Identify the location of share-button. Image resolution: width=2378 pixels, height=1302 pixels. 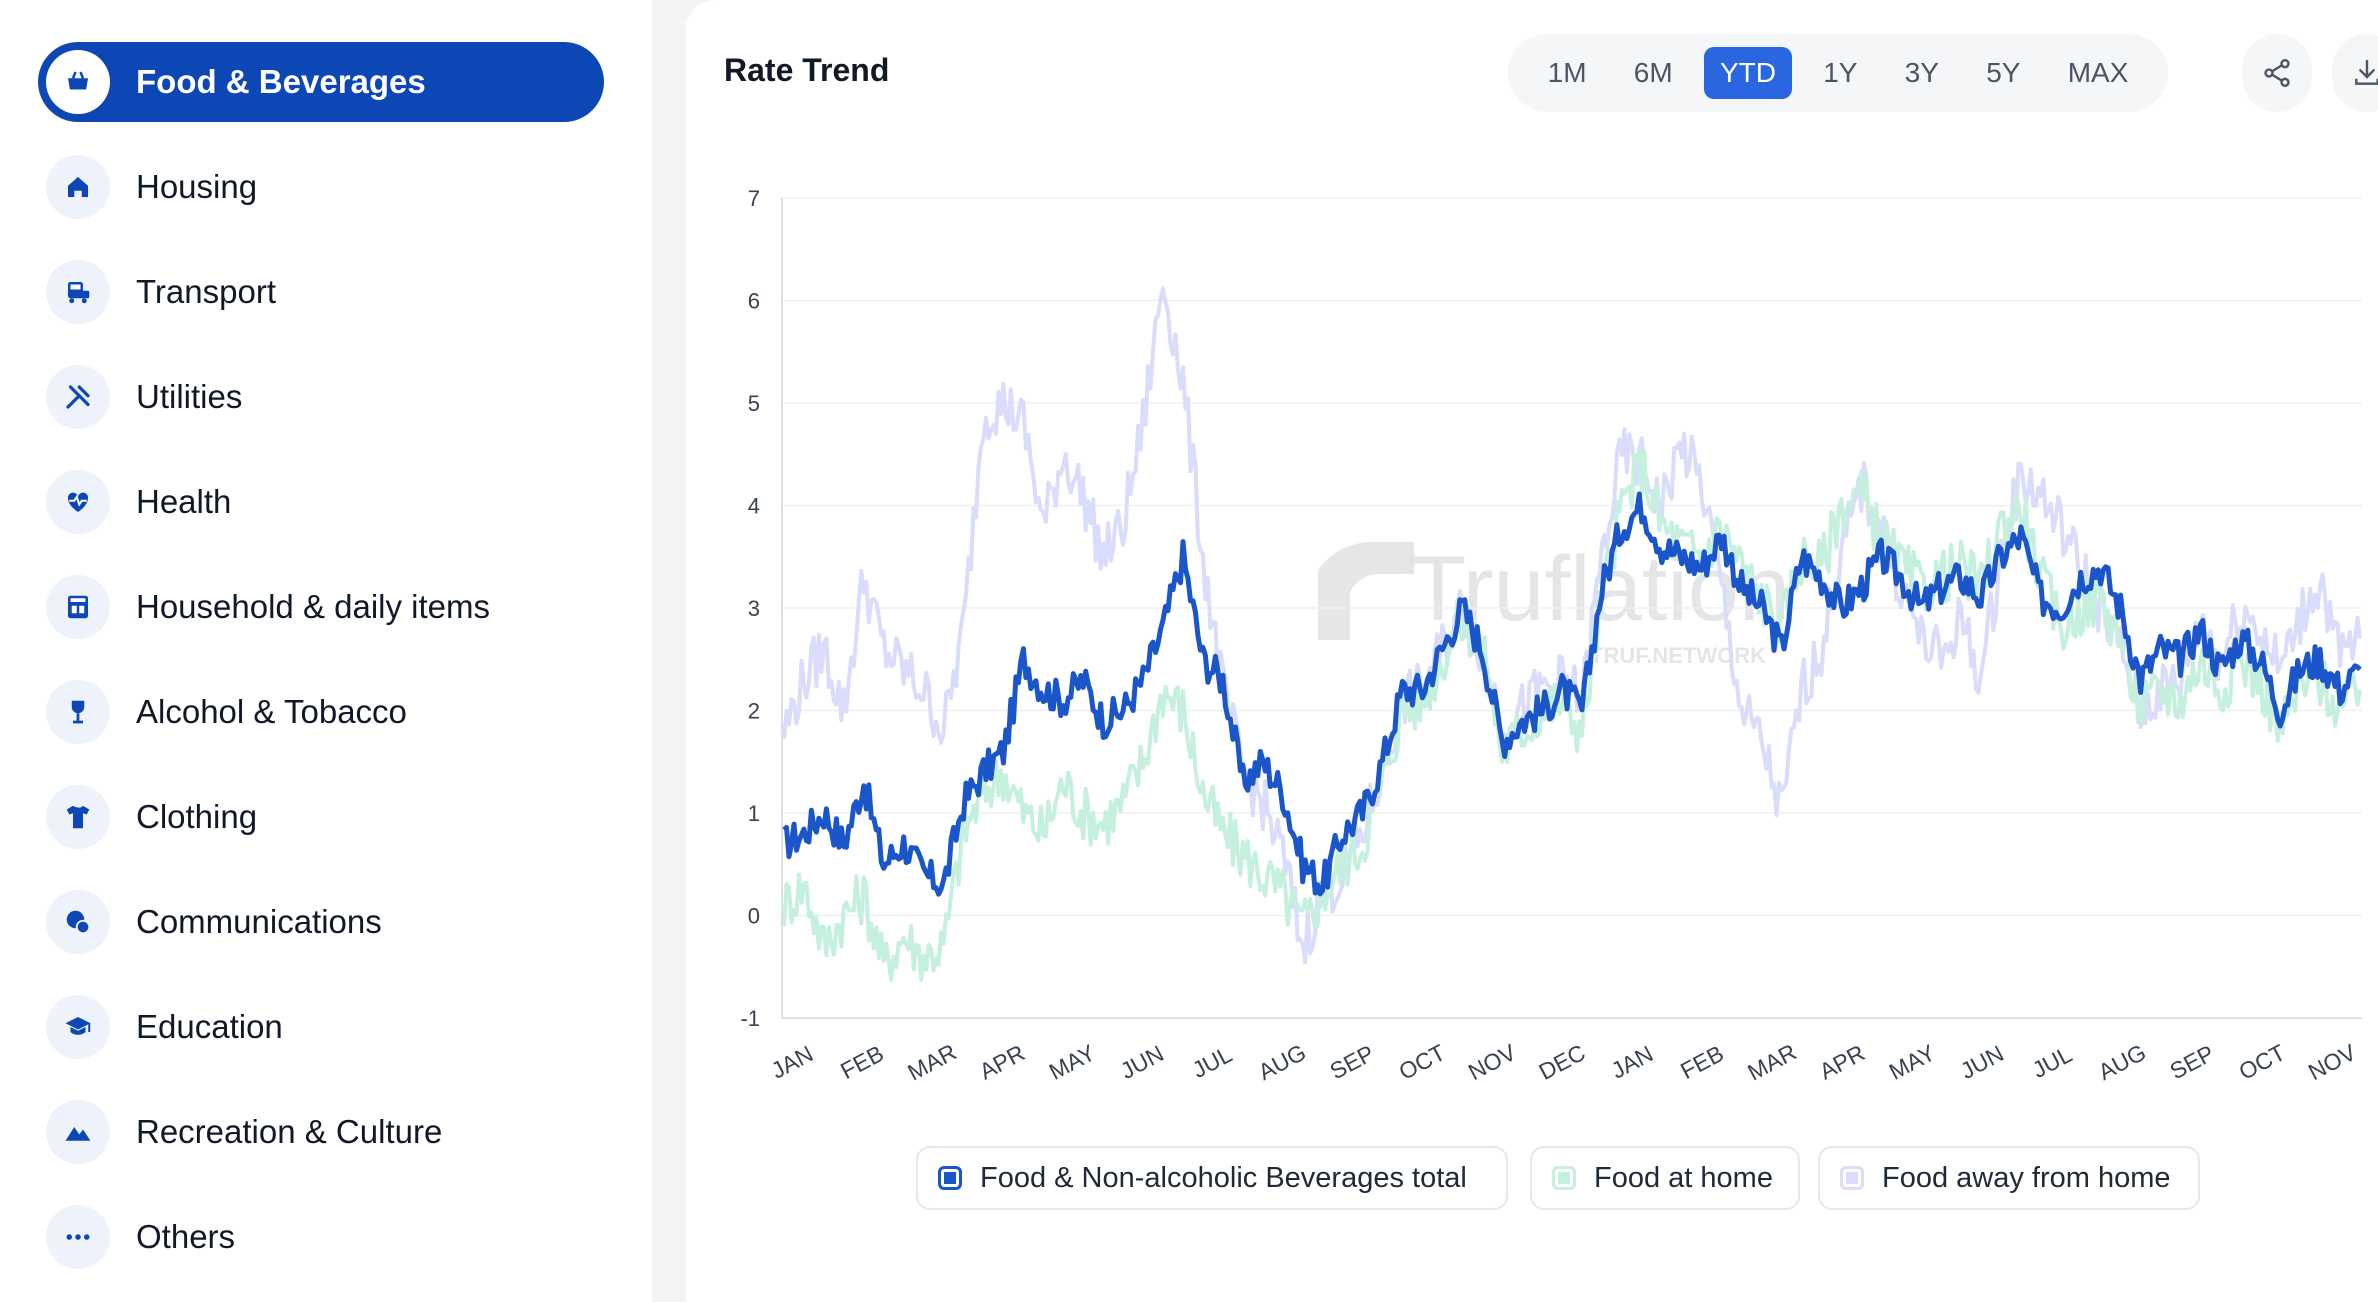
(2277, 73).